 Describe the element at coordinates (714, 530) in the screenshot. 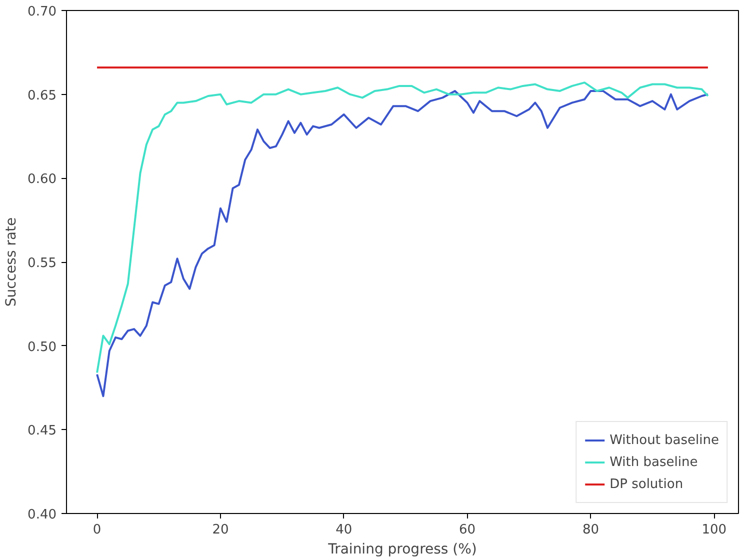

I see `x-tick-label: 100` at that location.